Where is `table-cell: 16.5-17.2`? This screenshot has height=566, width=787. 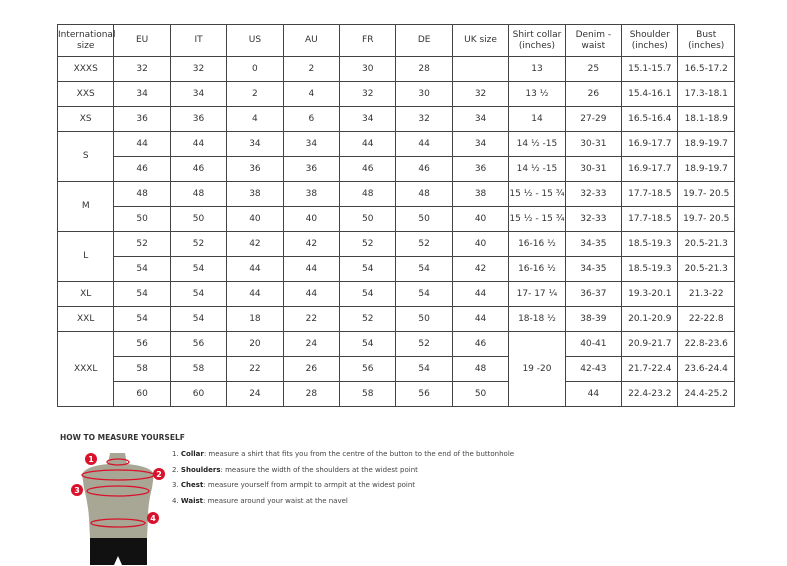
table-cell: 16.5-17.2 is located at coordinates (706, 69).